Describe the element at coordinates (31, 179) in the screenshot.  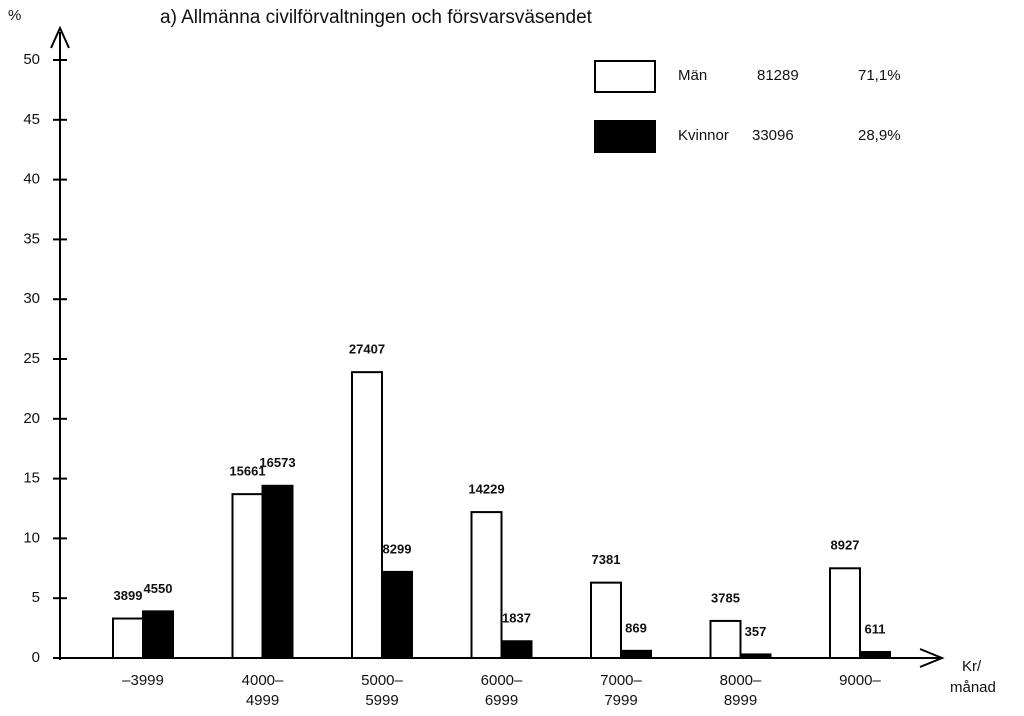
I see `y-tick-label: 40` at that location.